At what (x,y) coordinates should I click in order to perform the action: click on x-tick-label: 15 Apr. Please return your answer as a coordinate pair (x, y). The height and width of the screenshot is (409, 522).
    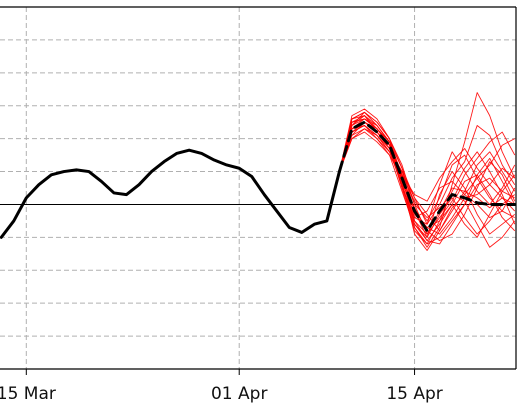
    Looking at the image, I should click on (414, 394).